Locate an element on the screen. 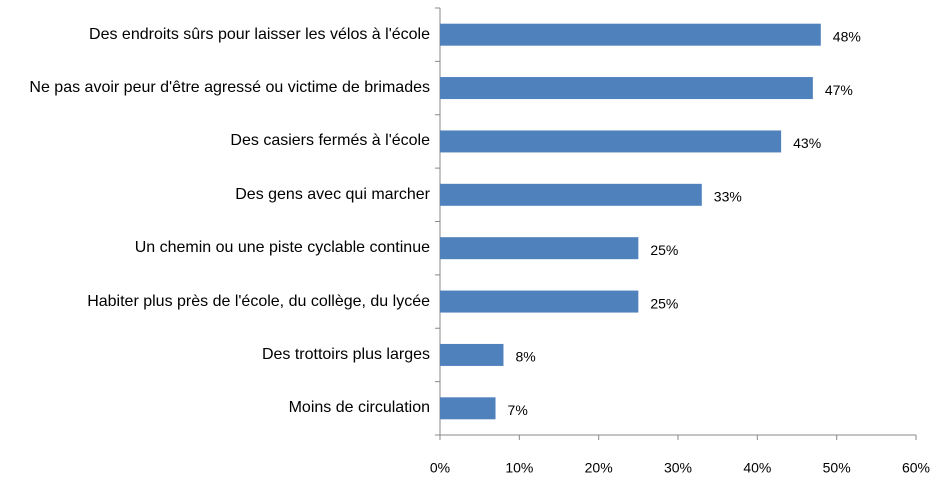 This screenshot has height=479, width=939. category-label: Un chemin ou une piste cyclable continue is located at coordinates (282, 248).